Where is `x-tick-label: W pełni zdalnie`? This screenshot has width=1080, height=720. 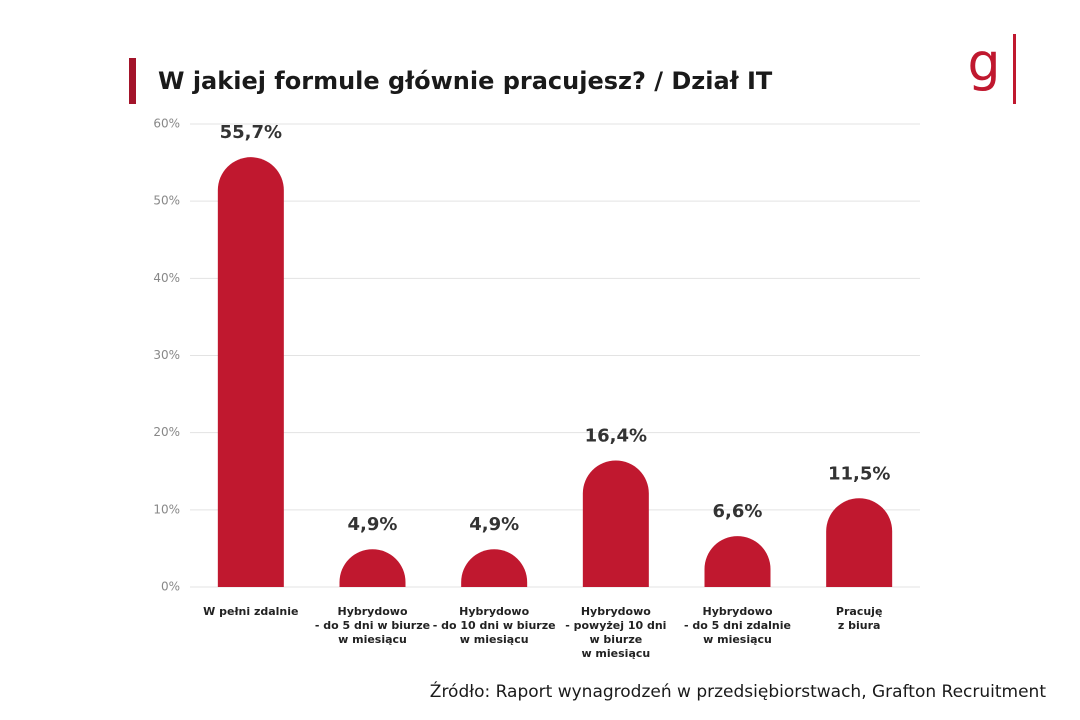
x-tick-label: W pełni zdalnie is located at coordinates (251, 611).